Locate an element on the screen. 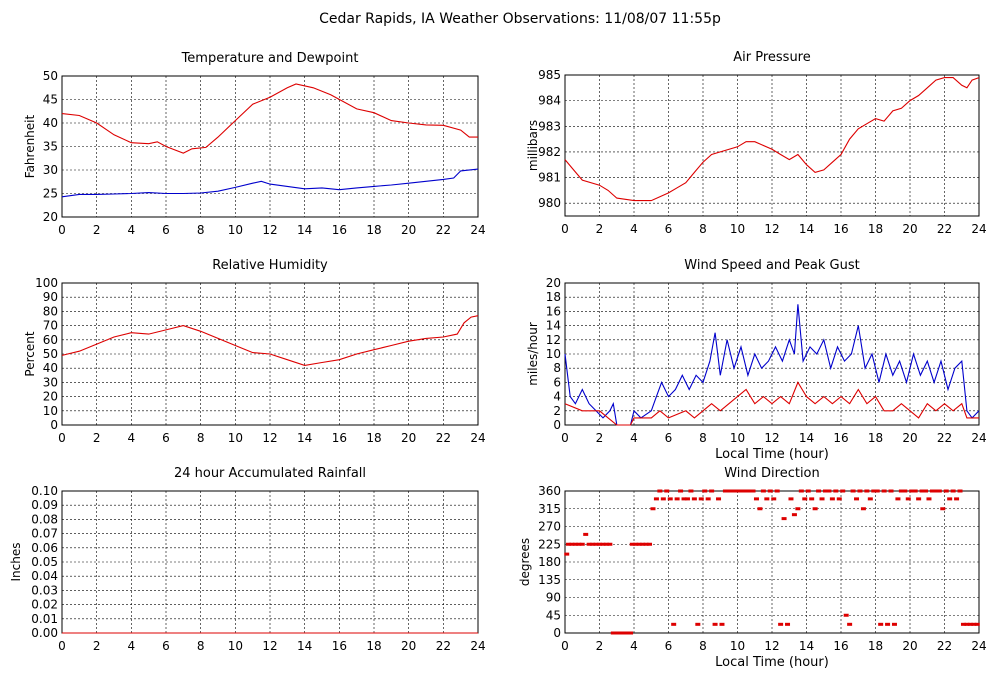  wind-ytick: 2 is located at coordinates (557, 411).